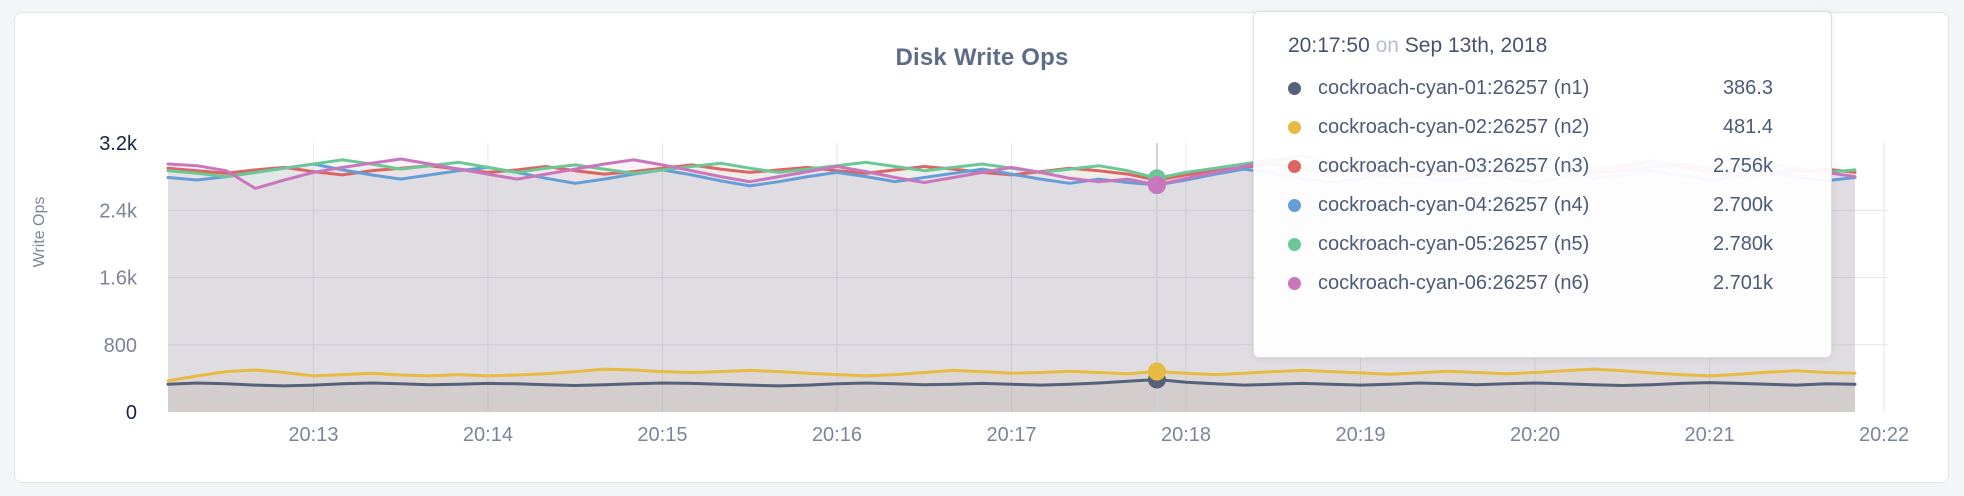 The width and height of the screenshot is (1964, 496). What do you see at coordinates (1156, 184) in the screenshot?
I see `hover-point-n6` at bounding box center [1156, 184].